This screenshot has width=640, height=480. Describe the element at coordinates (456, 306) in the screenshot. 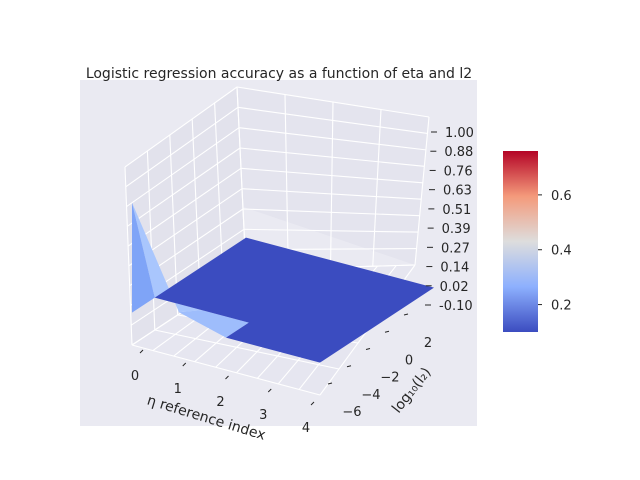

I see `z-tick-label: -0.10` at that location.